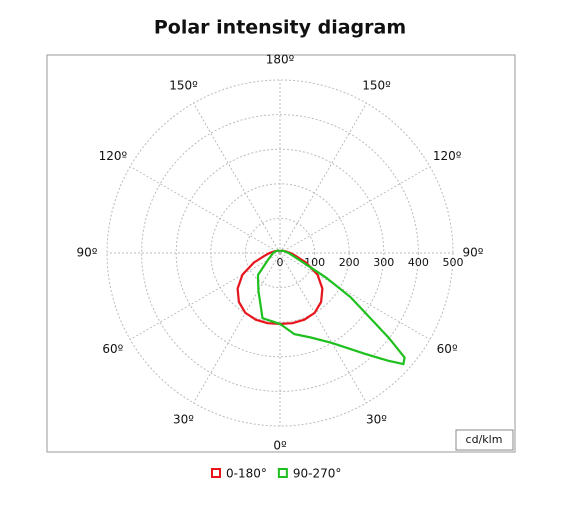  What do you see at coordinates (280, 262) in the screenshot?
I see `r-tick-label: 0` at bounding box center [280, 262].